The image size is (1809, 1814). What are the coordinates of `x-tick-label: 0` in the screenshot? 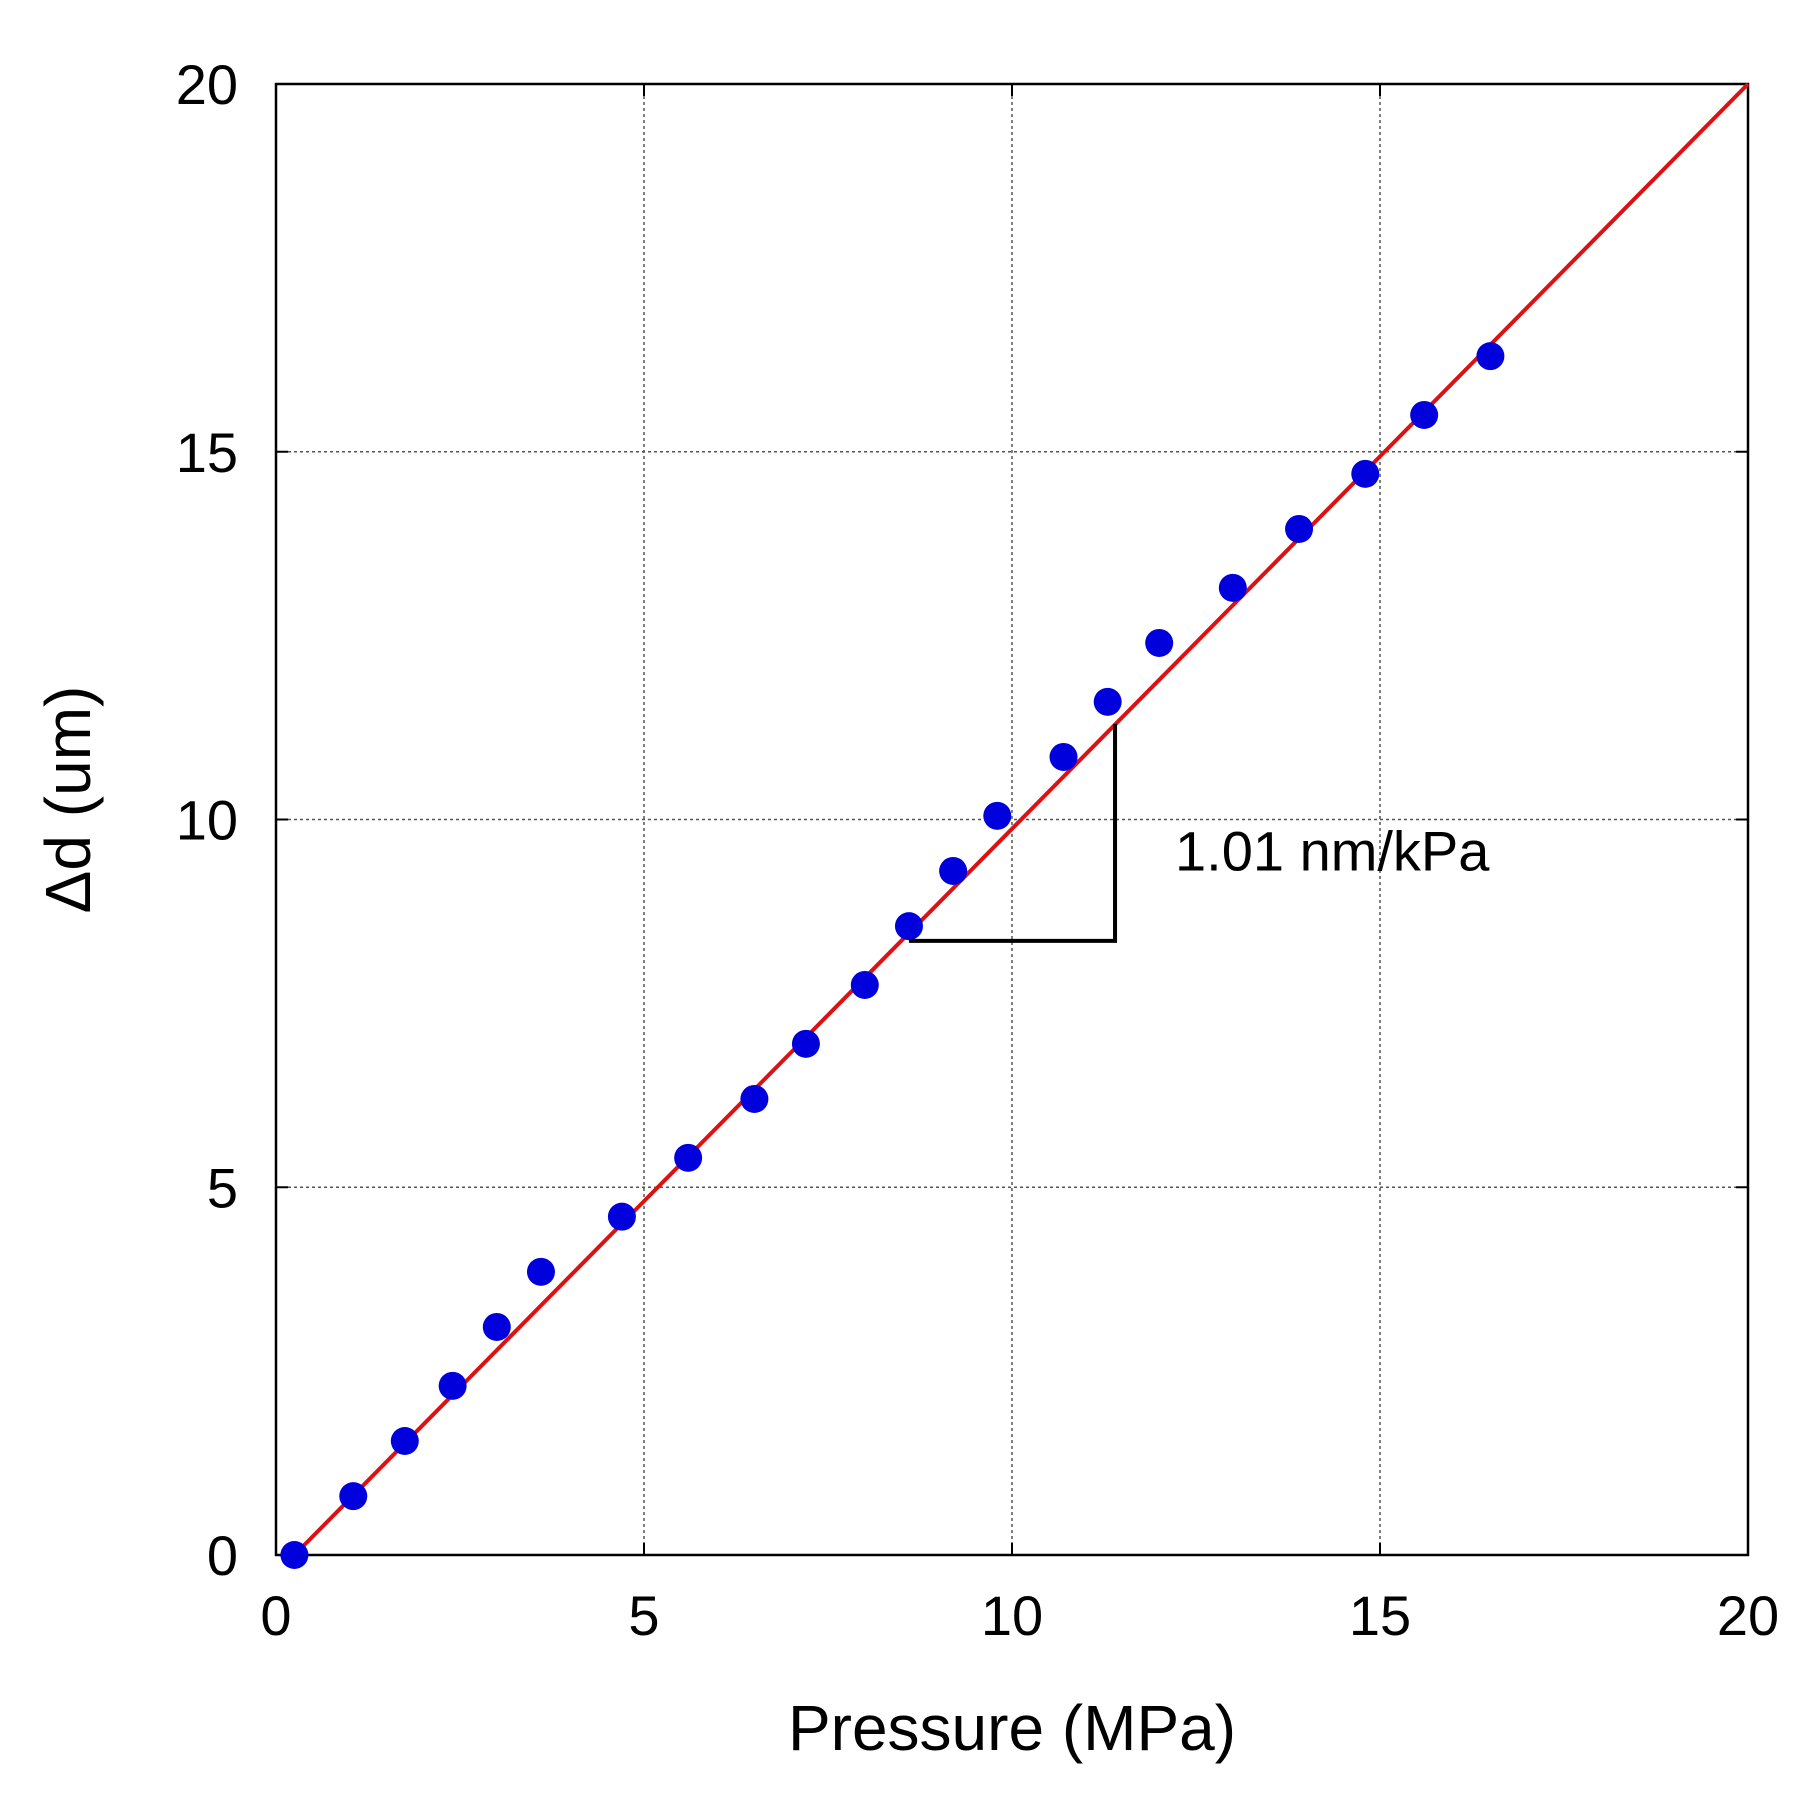 It's located at (275, 1615).